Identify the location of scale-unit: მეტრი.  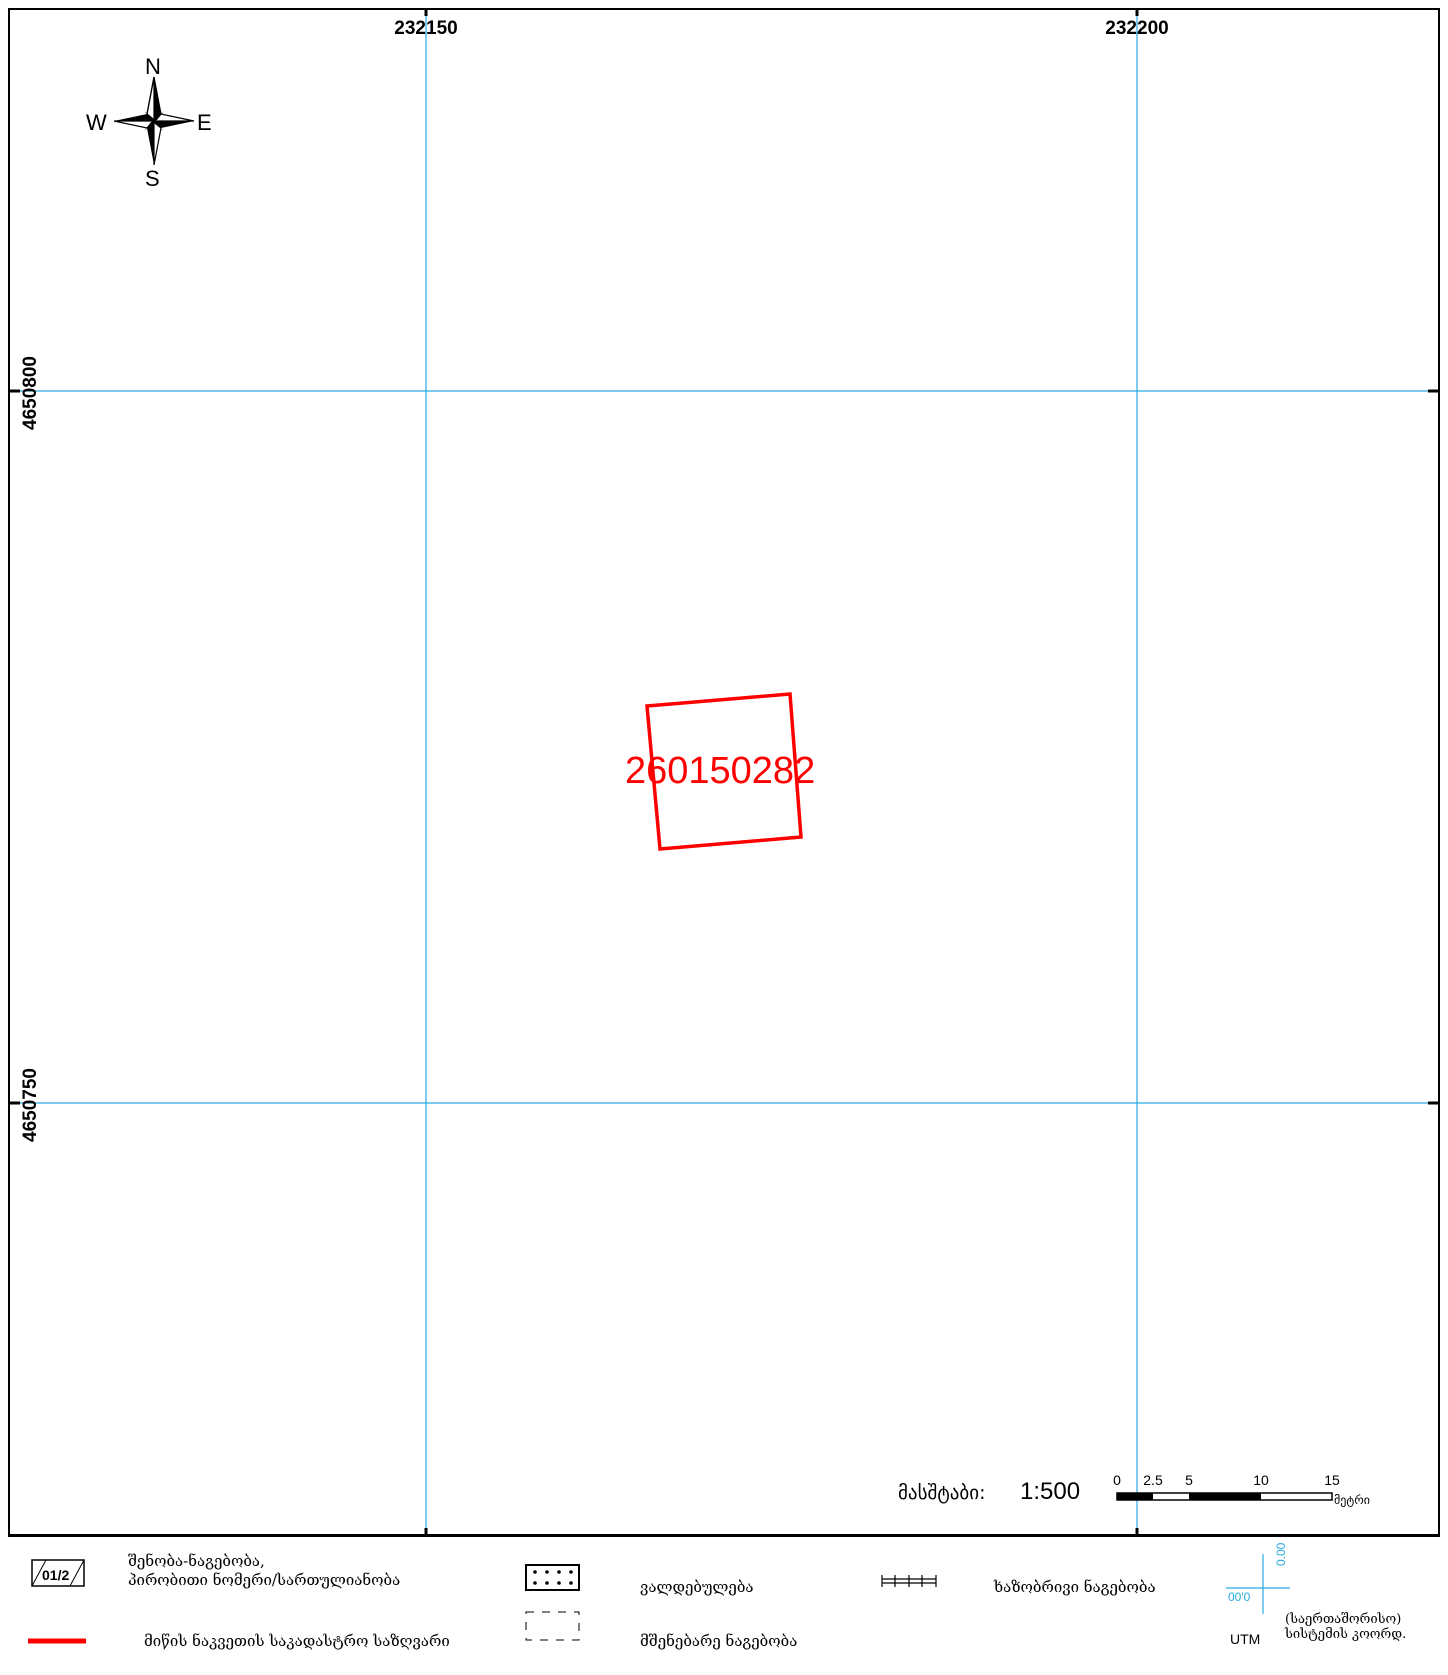
(1352, 1500).